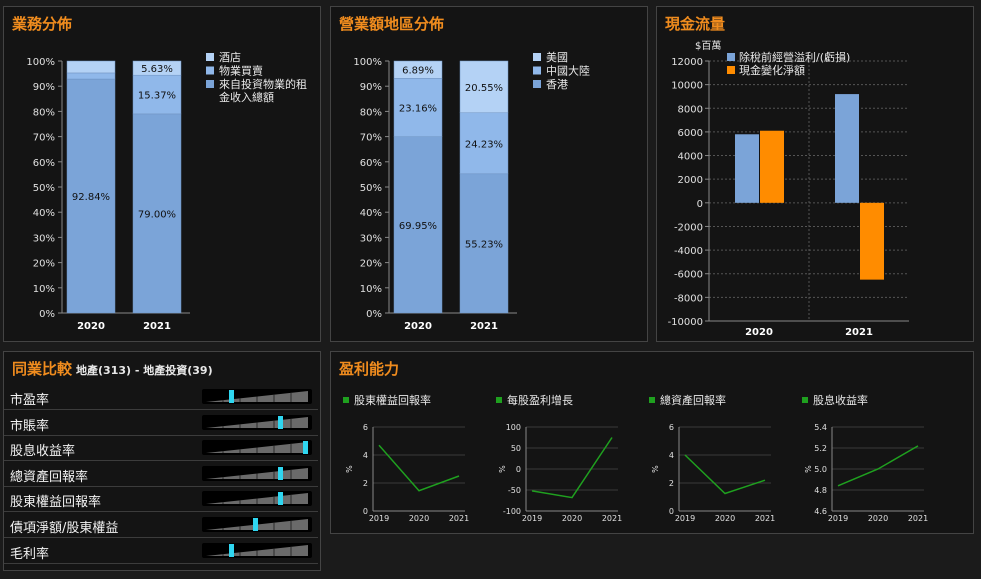  Describe the element at coordinates (43, 452) in the screenshot. I see `peer-label: 股息收益率` at that location.